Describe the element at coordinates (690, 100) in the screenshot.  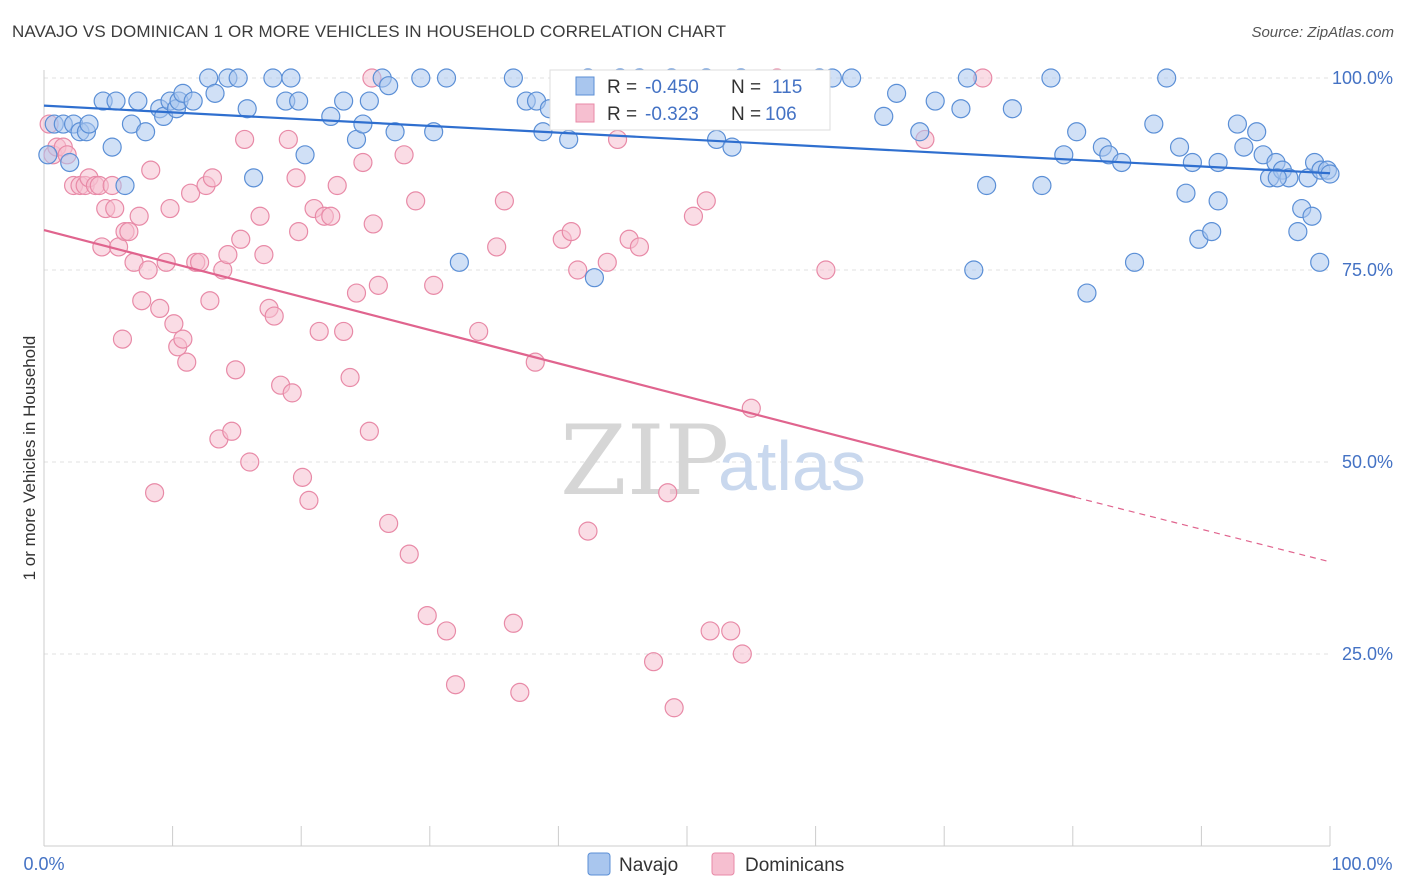
I see `stats-legend: R = -0.450 N = 115 R = -0.323 N = 106` at that location.